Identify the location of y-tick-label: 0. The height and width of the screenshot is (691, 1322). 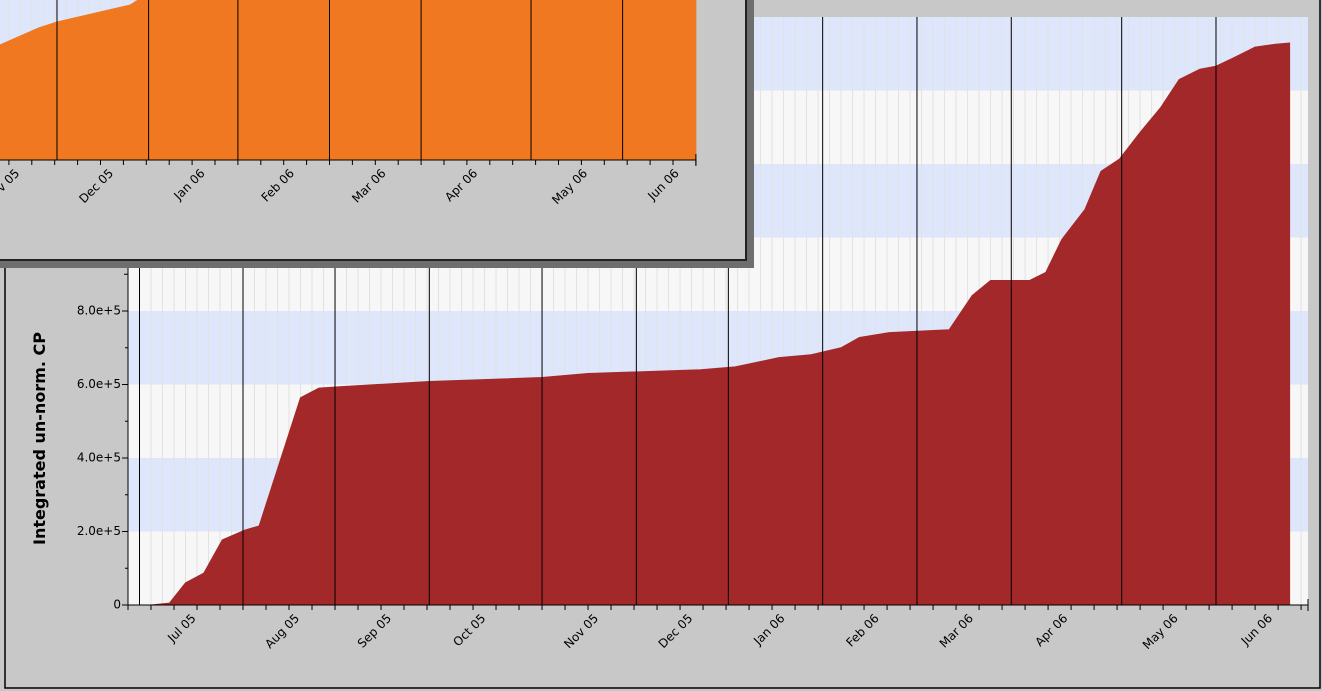
(117, 605).